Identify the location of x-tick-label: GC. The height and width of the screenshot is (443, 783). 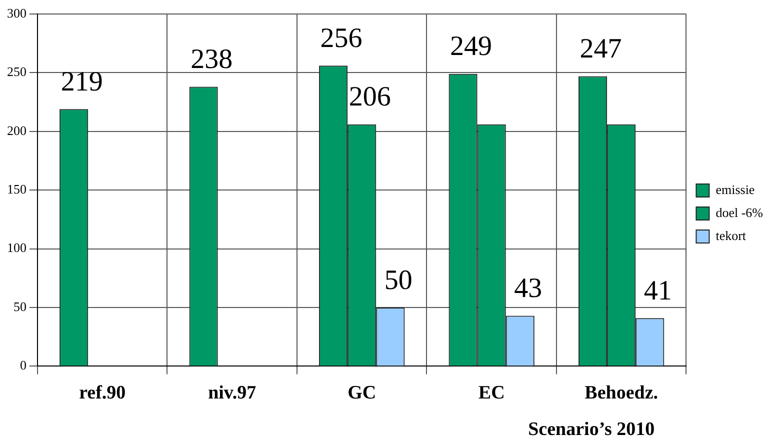
(362, 393).